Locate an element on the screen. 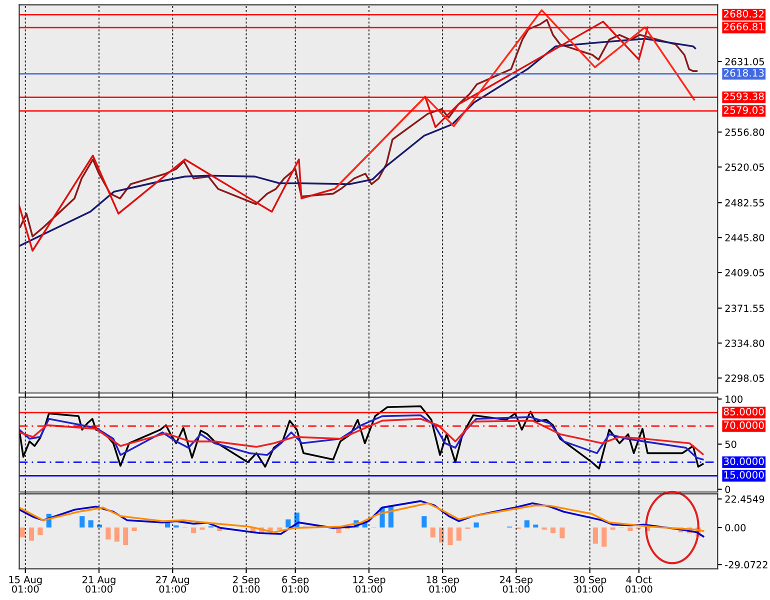 Image resolution: width=770 pixels, height=600 pixels. y-tick-label: 0.00 is located at coordinates (735, 528).